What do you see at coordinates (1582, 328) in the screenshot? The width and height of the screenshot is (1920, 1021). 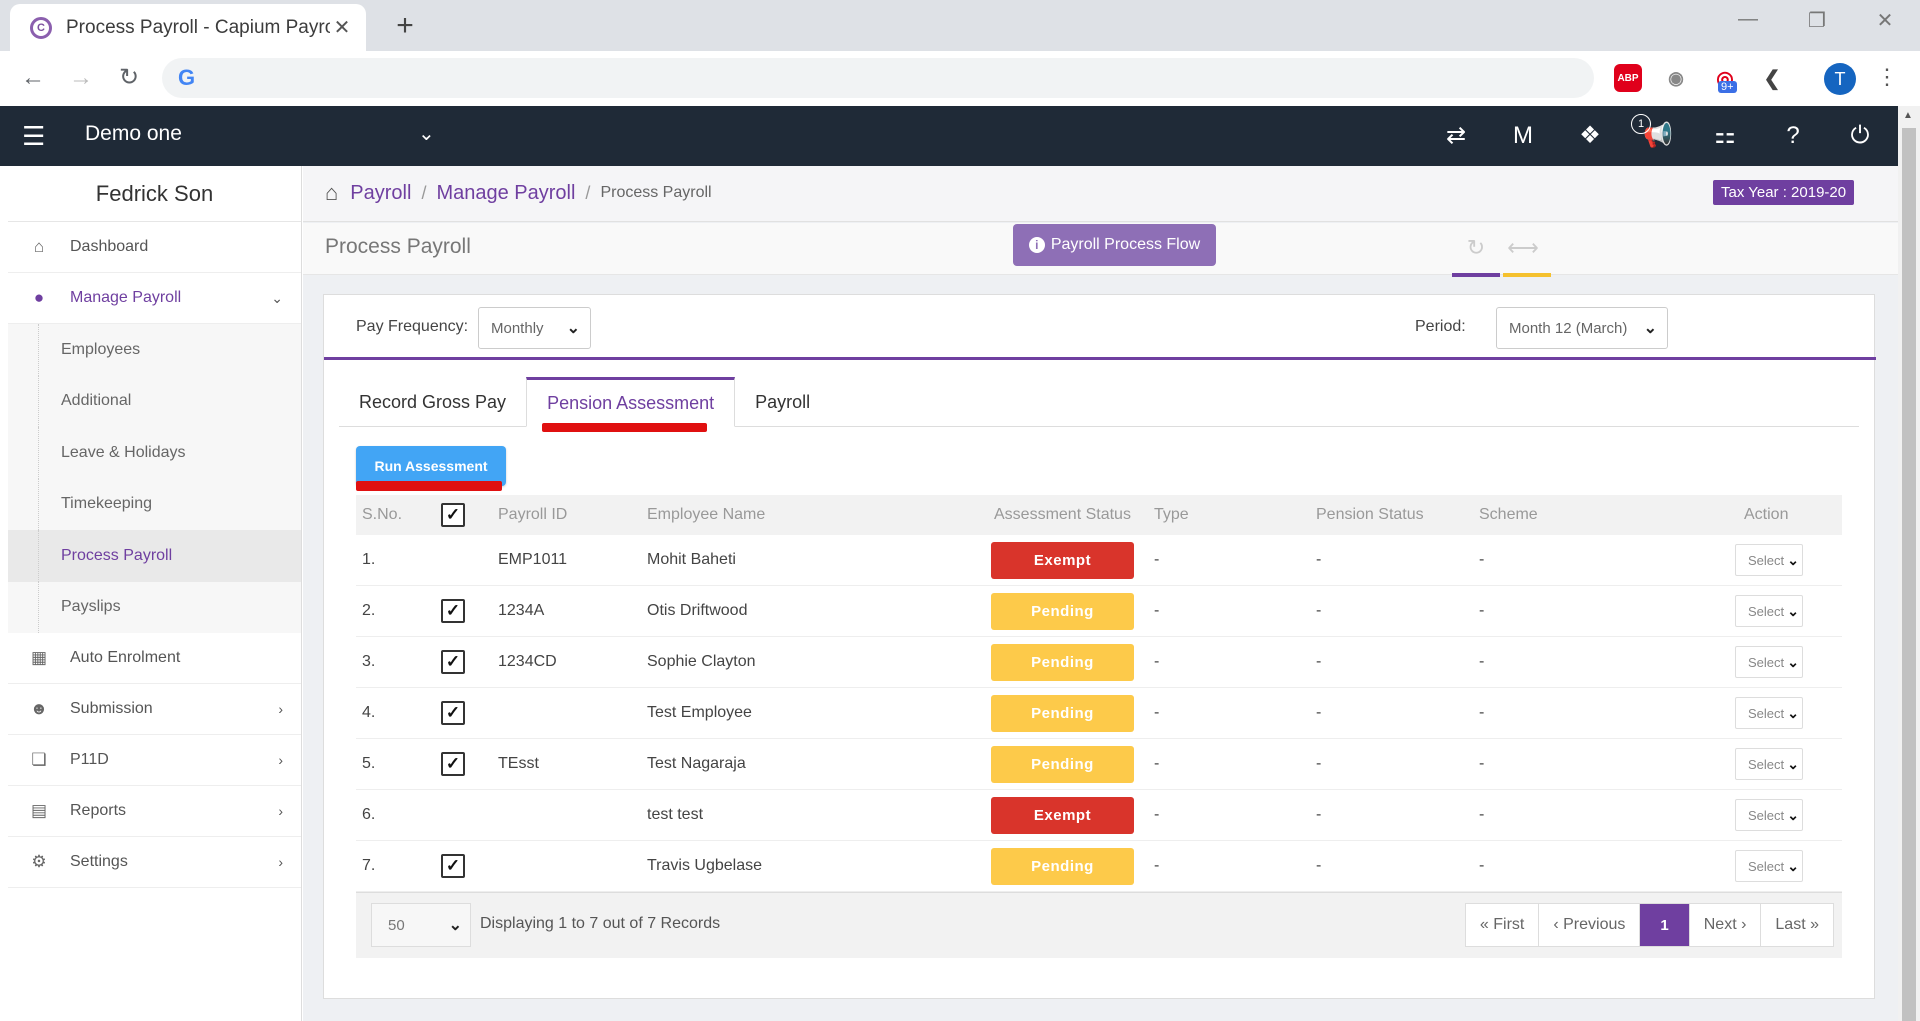 I see `period-select: Month 12 (March) ⌄` at bounding box center [1582, 328].